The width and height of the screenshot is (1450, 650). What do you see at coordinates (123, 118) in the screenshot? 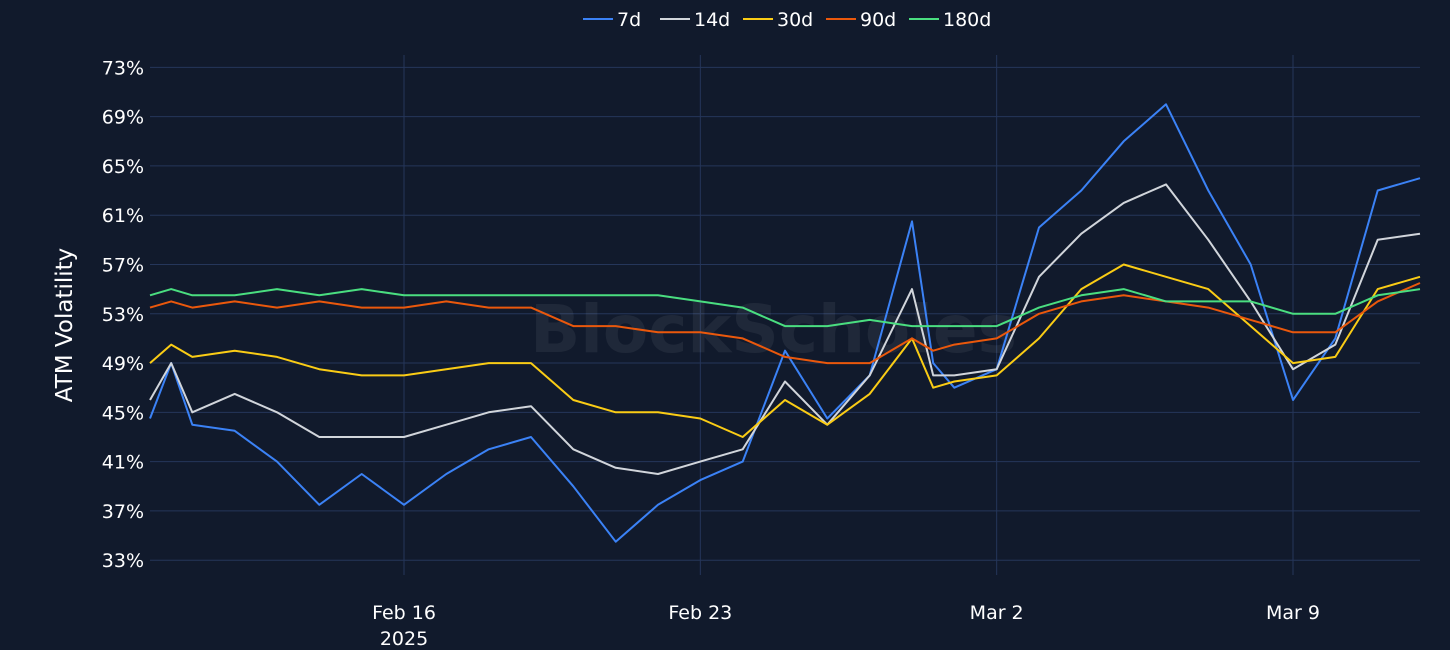
I see `y-tick-label: 69%` at bounding box center [123, 118].